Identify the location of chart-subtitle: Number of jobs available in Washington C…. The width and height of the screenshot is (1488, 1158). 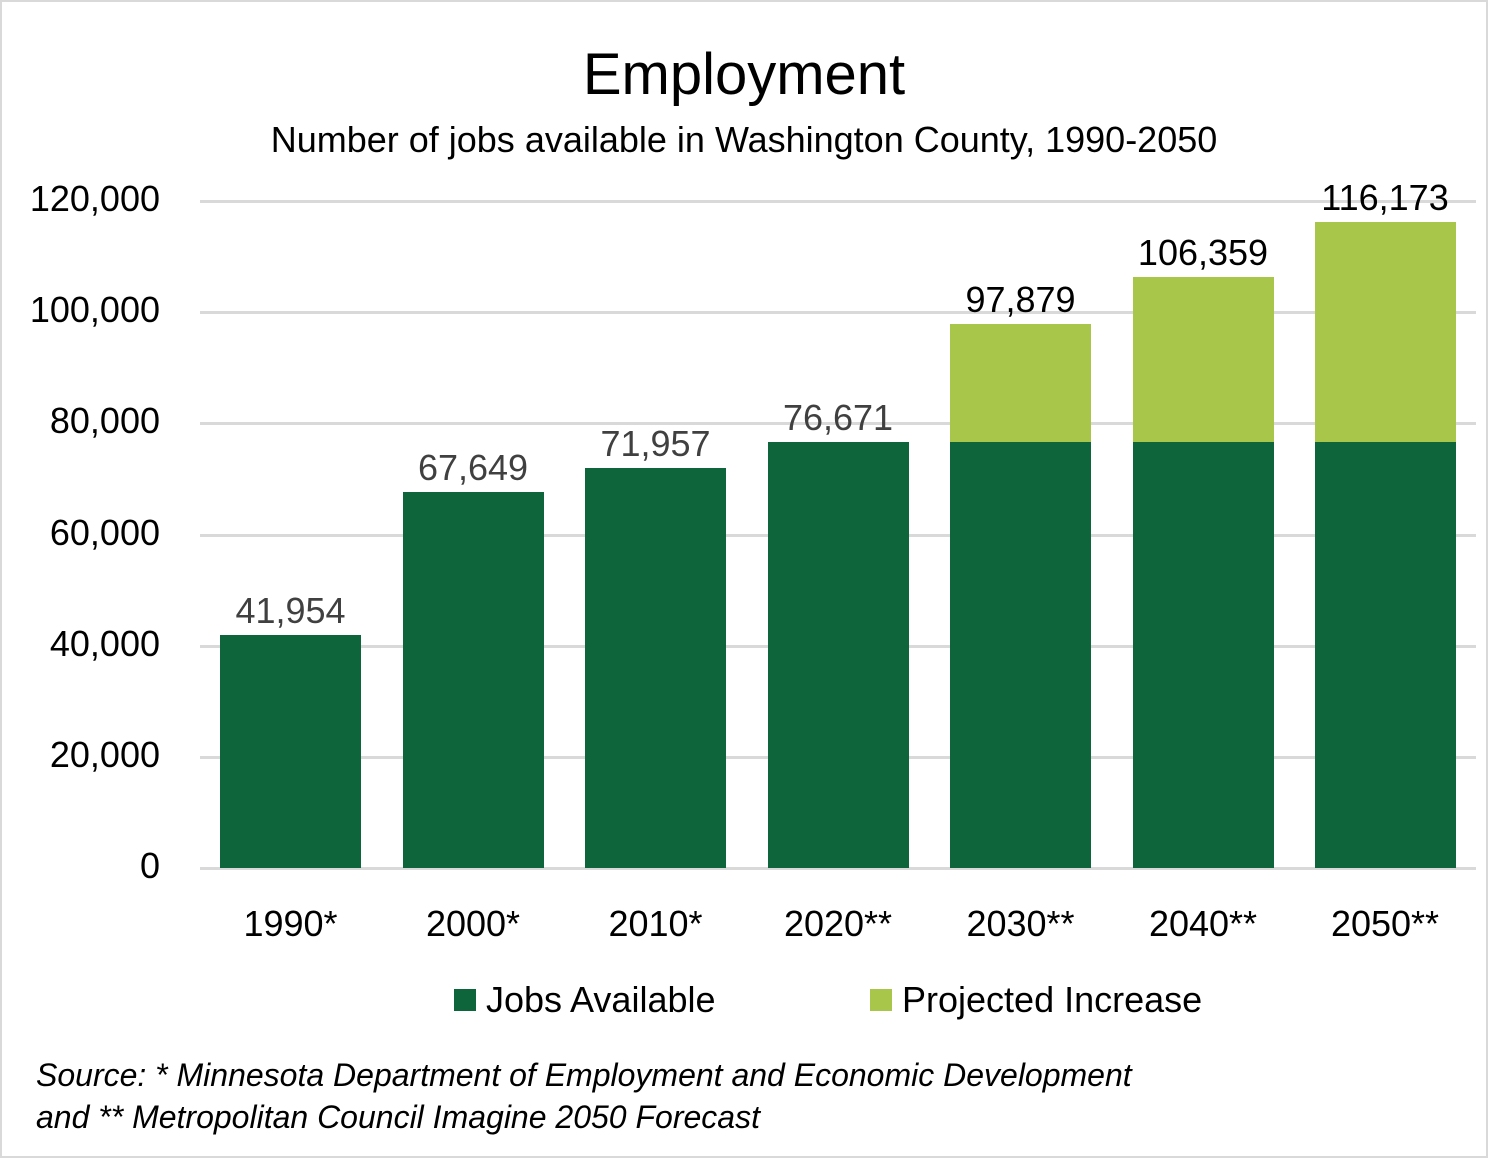
(744, 139).